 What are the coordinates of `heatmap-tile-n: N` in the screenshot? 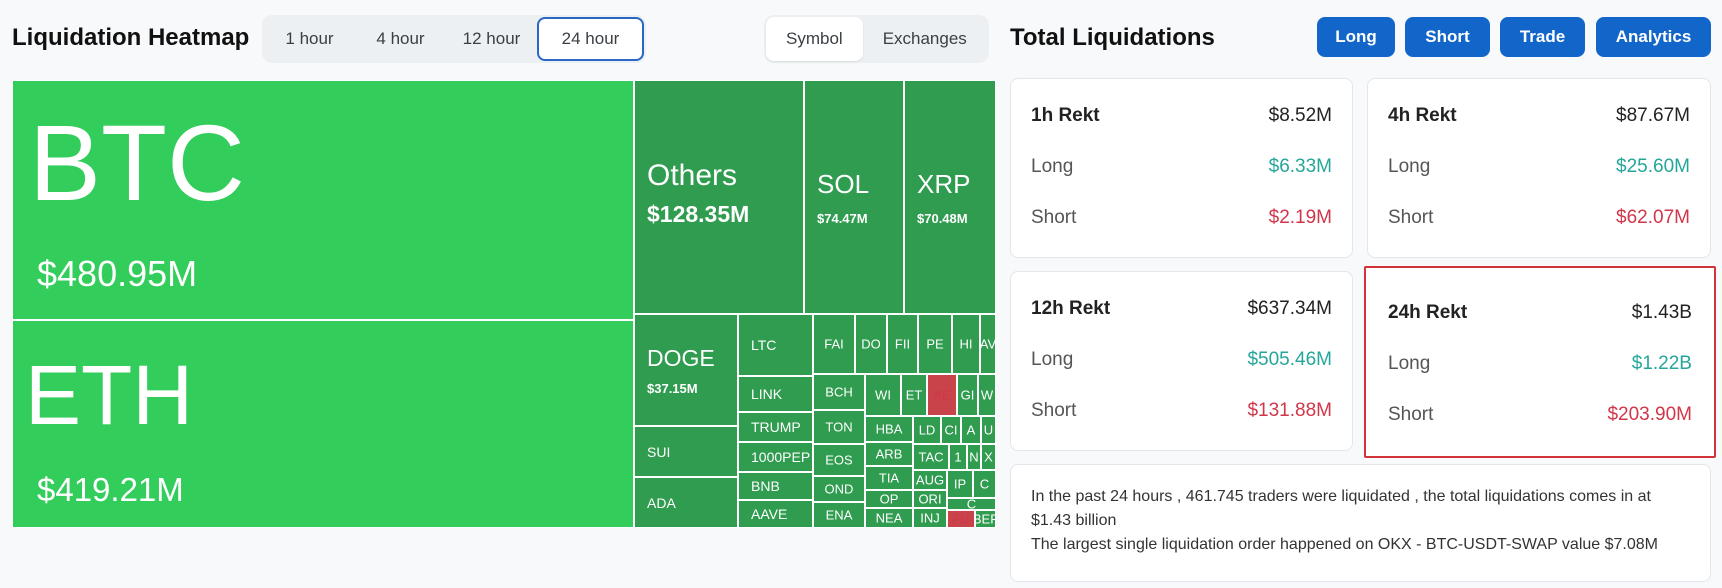 It's located at (974, 457).